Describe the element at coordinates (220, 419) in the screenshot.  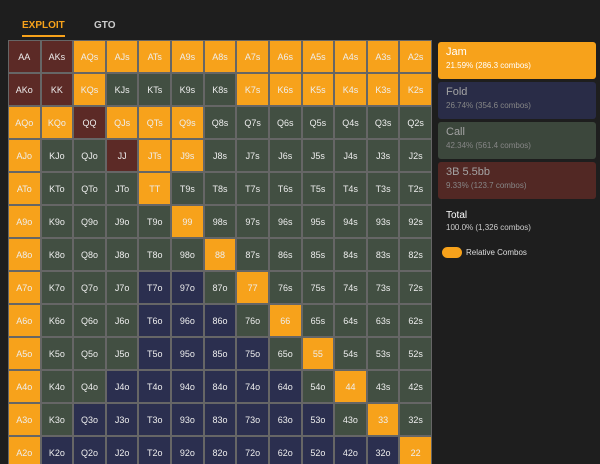
I see `hand-cell: 83o` at that location.